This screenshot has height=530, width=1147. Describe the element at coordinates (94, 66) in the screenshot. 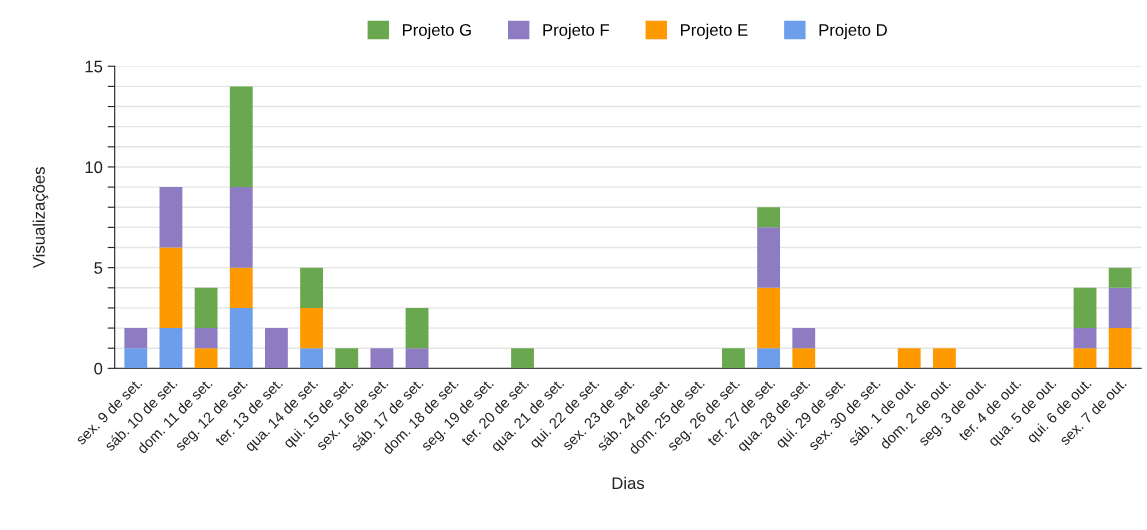

I see `y-tick-label: 15` at that location.